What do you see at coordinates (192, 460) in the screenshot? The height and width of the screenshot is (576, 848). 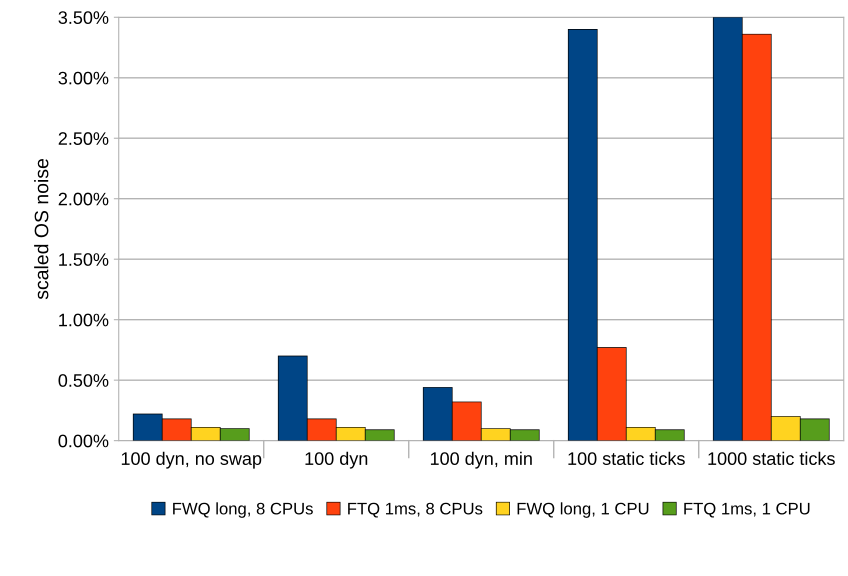 I see `x-tick-label: 100 dyn, no swap` at bounding box center [192, 460].